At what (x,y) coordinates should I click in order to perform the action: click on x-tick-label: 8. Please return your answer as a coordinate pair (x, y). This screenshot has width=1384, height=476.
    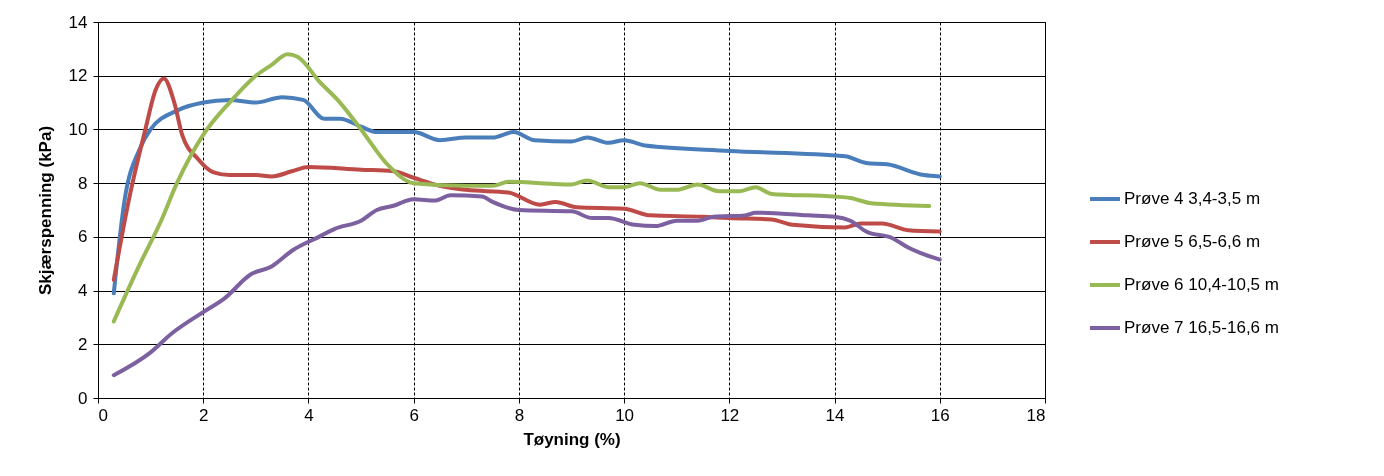
    Looking at the image, I should click on (519, 415).